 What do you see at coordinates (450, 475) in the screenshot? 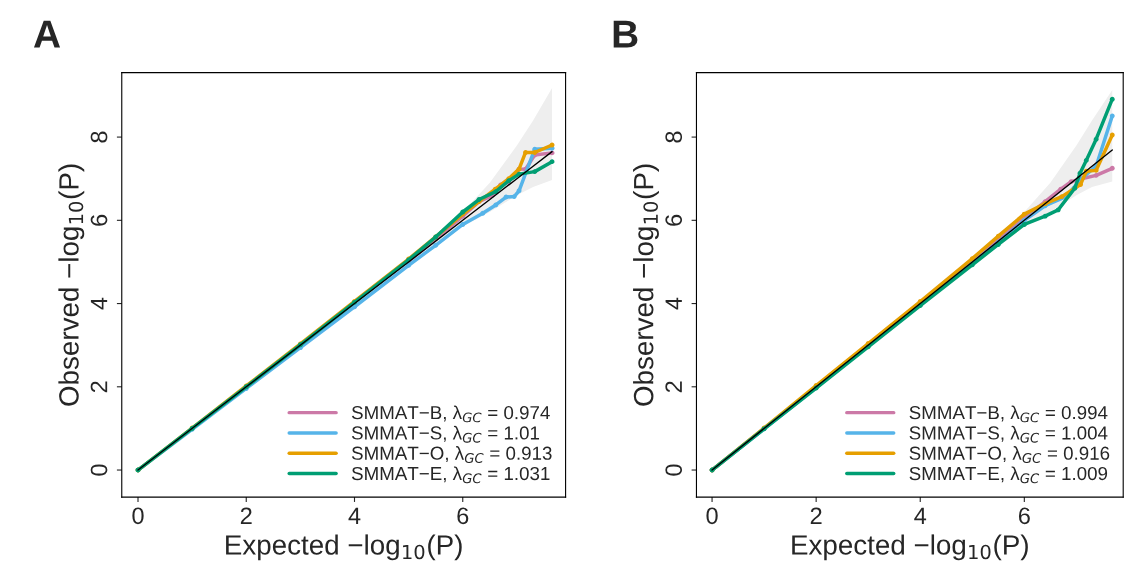
I see `legend-label: SMMAT−E, λ$_{GC}$ = 1.031` at bounding box center [450, 475].